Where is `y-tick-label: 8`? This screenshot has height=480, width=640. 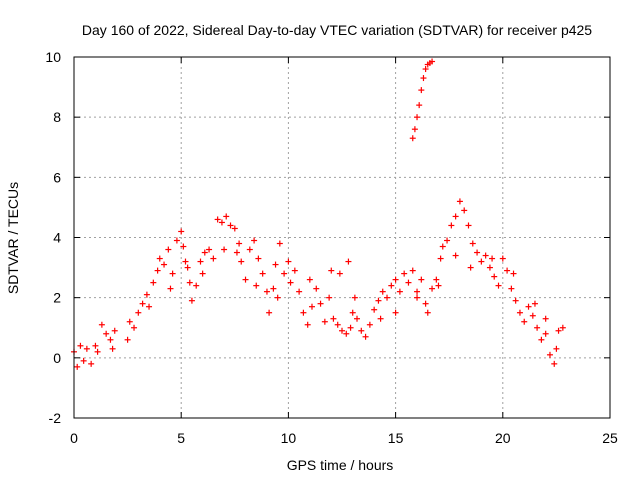
y-tick-label: 8 is located at coordinates (57, 117).